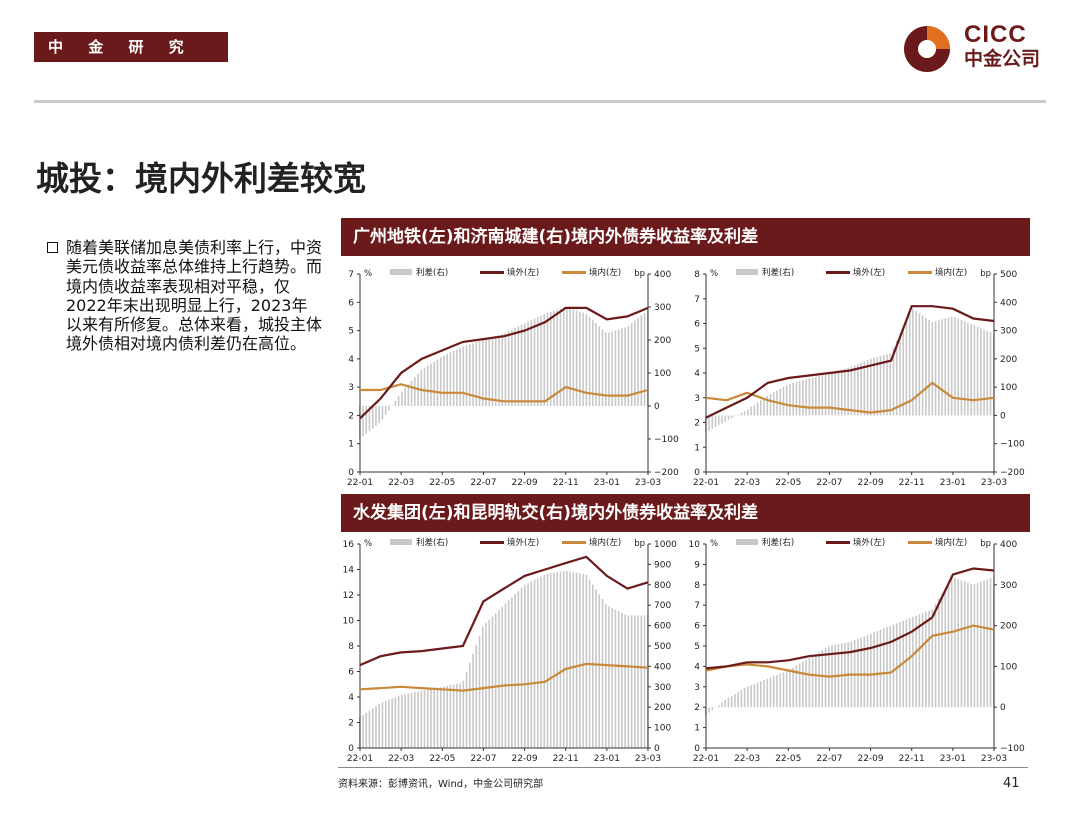 The width and height of the screenshot is (1080, 831). Describe the element at coordinates (432, 542) in the screenshot. I see `legend-spread-label: 利差(右)` at that location.